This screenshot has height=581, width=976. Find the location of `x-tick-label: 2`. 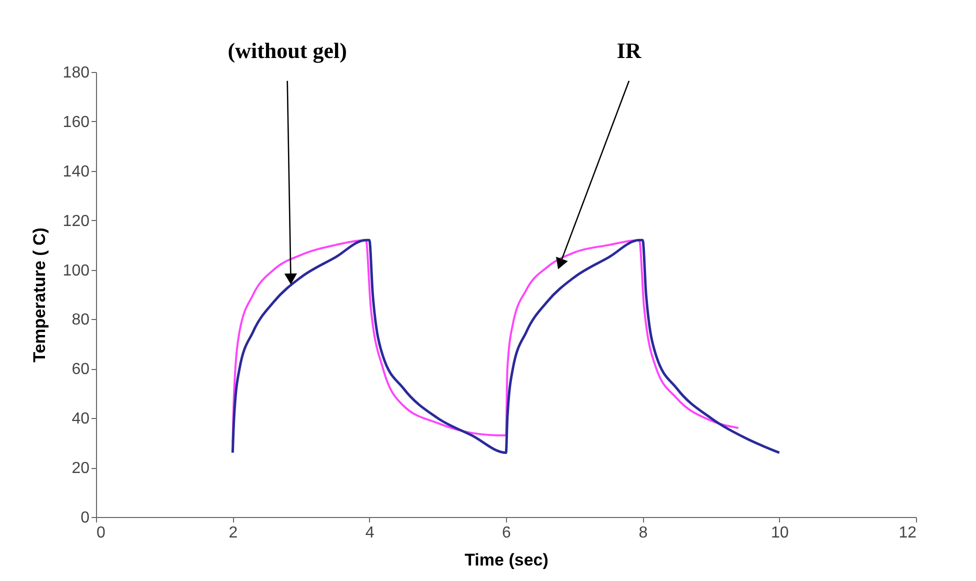

x-tick-label: 2 is located at coordinates (233, 533).